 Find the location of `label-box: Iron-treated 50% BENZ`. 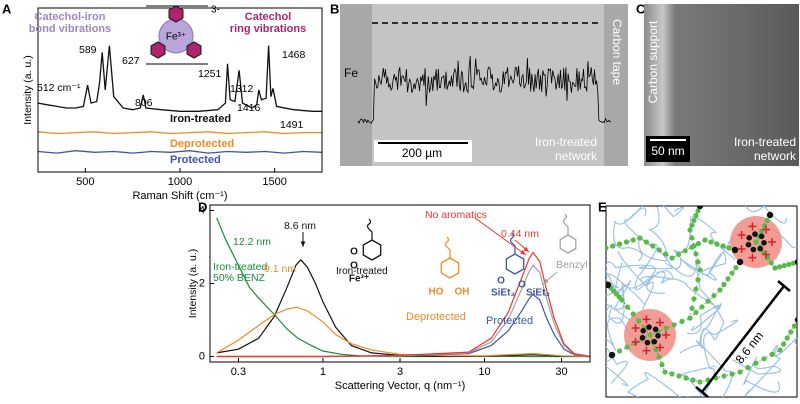

label-box: Iron-treated 50% BENZ is located at coordinates (240, 273).